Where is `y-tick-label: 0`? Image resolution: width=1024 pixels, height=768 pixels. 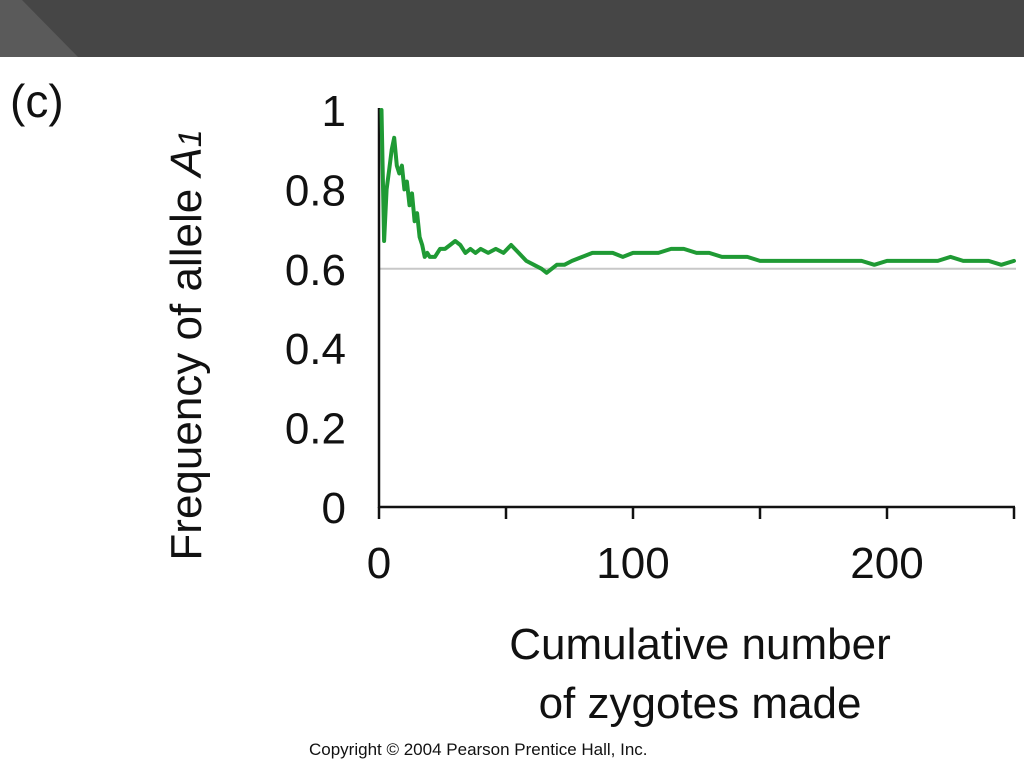
y-tick-label: 0 is located at coordinates (334, 508).